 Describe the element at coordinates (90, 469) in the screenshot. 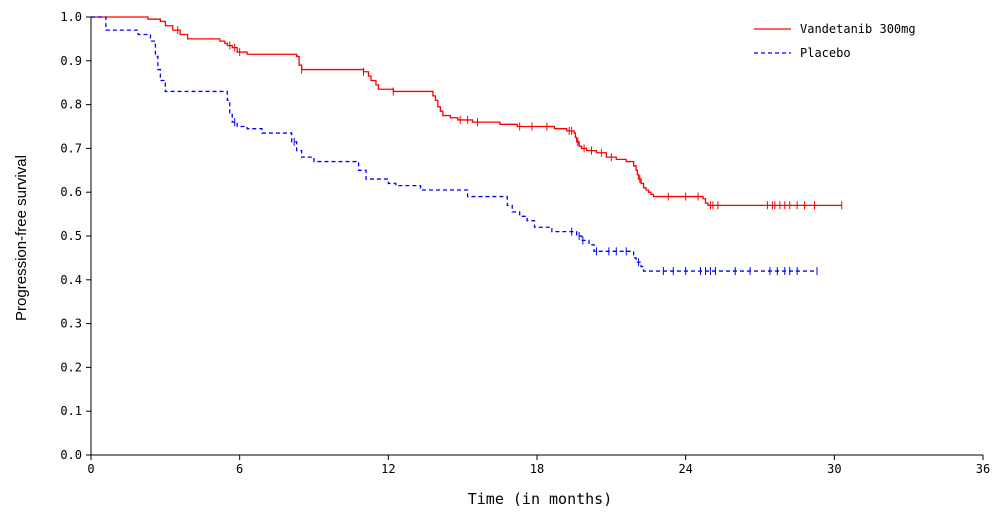

I see `x-tick-label: 0` at that location.